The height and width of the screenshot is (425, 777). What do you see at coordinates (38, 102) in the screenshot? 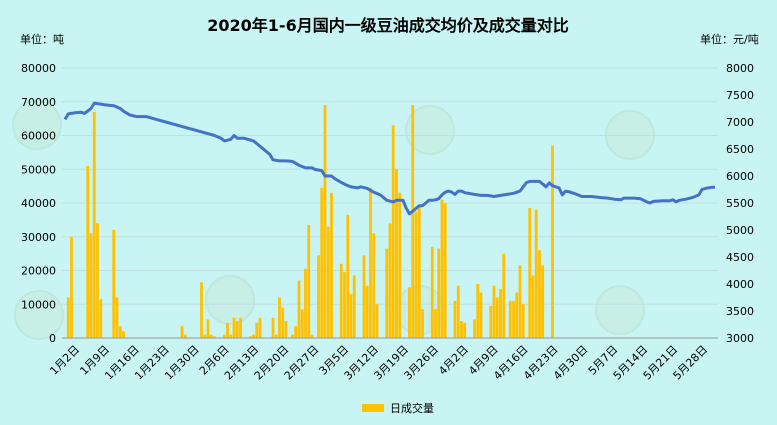
I see `left-tick-label: 70000` at bounding box center [38, 102].